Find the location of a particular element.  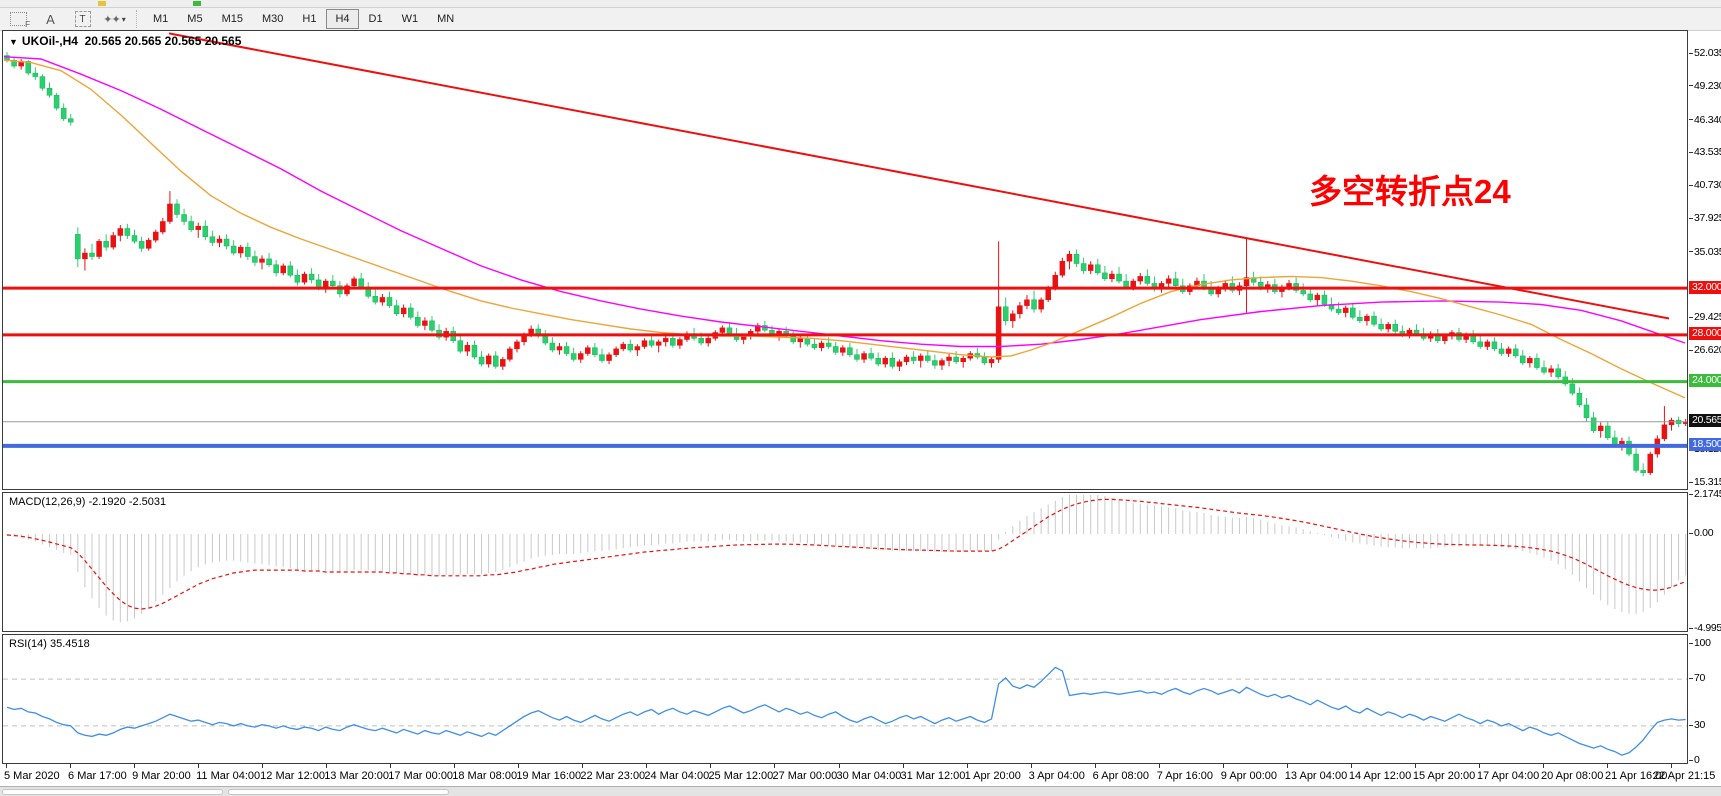

shapes-icon: ✦✦ is located at coordinates (111, 19).